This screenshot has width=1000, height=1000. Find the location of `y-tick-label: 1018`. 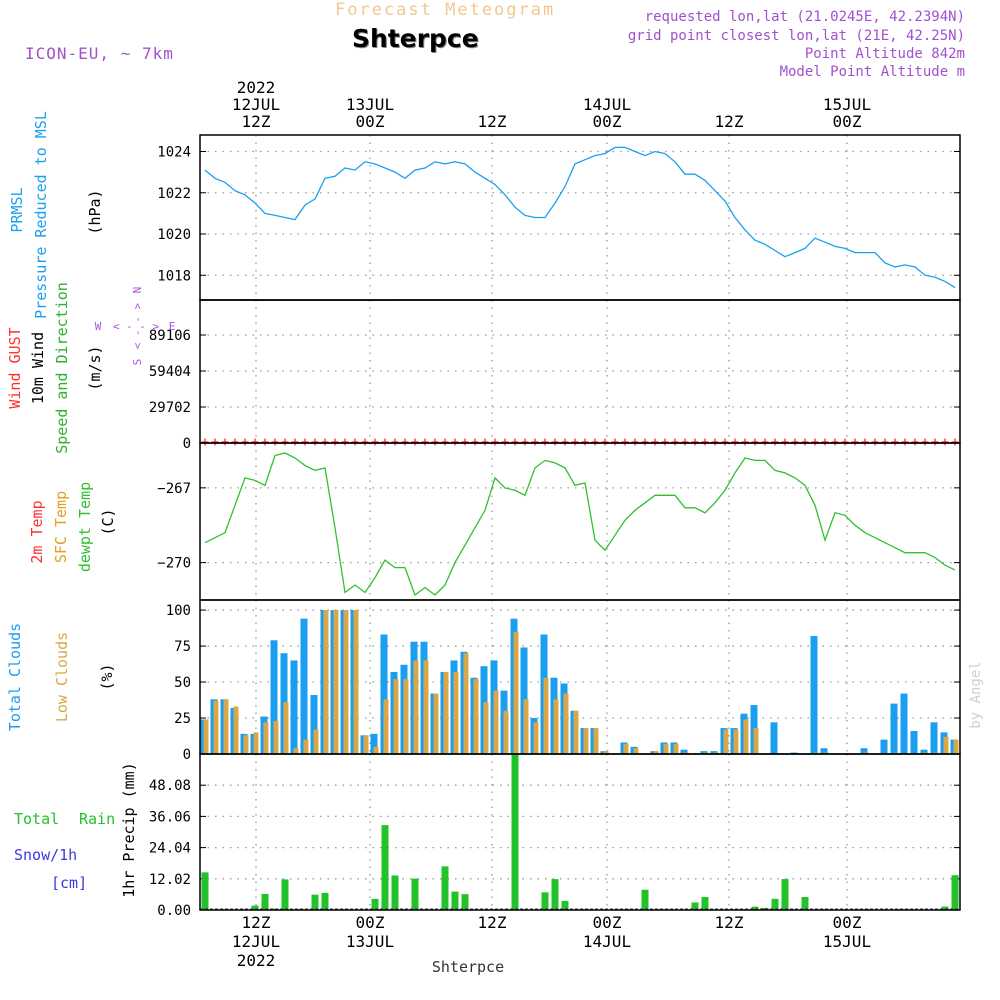

y-tick-label: 1018 is located at coordinates (174, 276).